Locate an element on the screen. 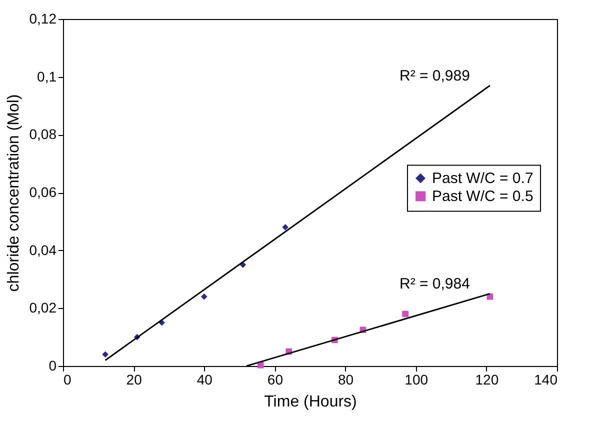 The image size is (607, 422). legend-label: Past W/C = 0.5 is located at coordinates (483, 197).